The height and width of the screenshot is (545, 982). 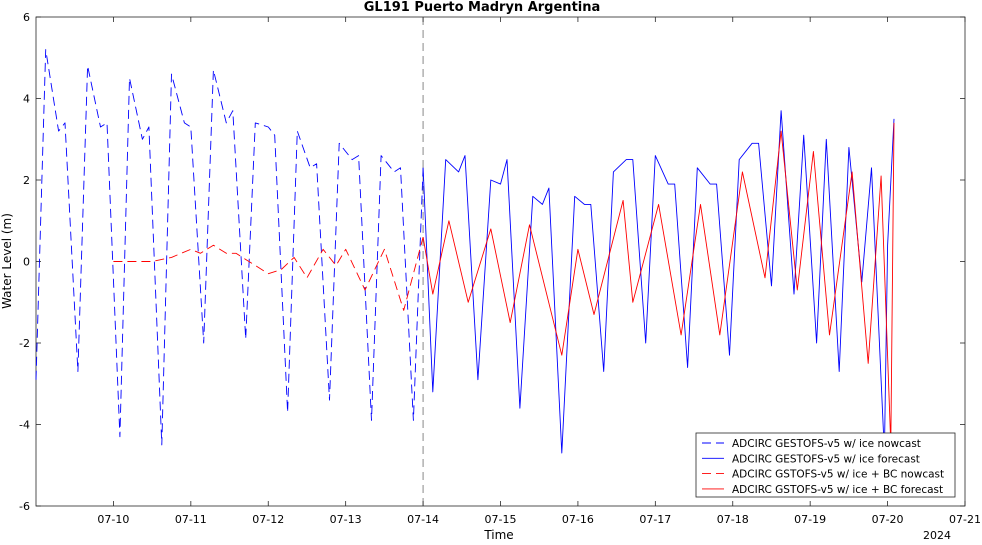 I want to click on y-tick-label: -2, so click(x=24, y=343).